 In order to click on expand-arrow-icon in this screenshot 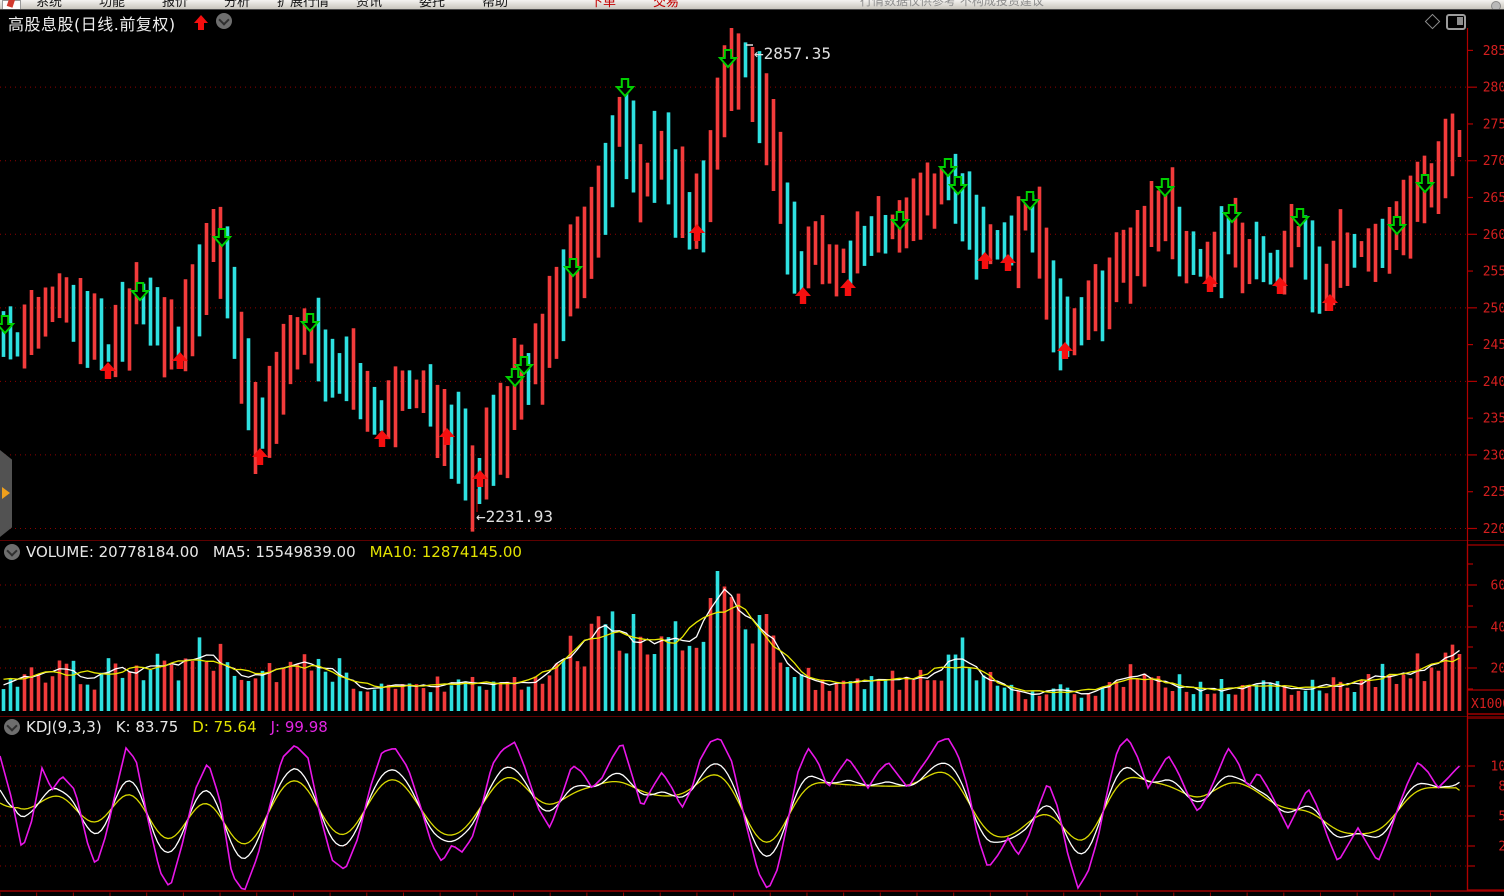, I will do `click(6, 493)`.